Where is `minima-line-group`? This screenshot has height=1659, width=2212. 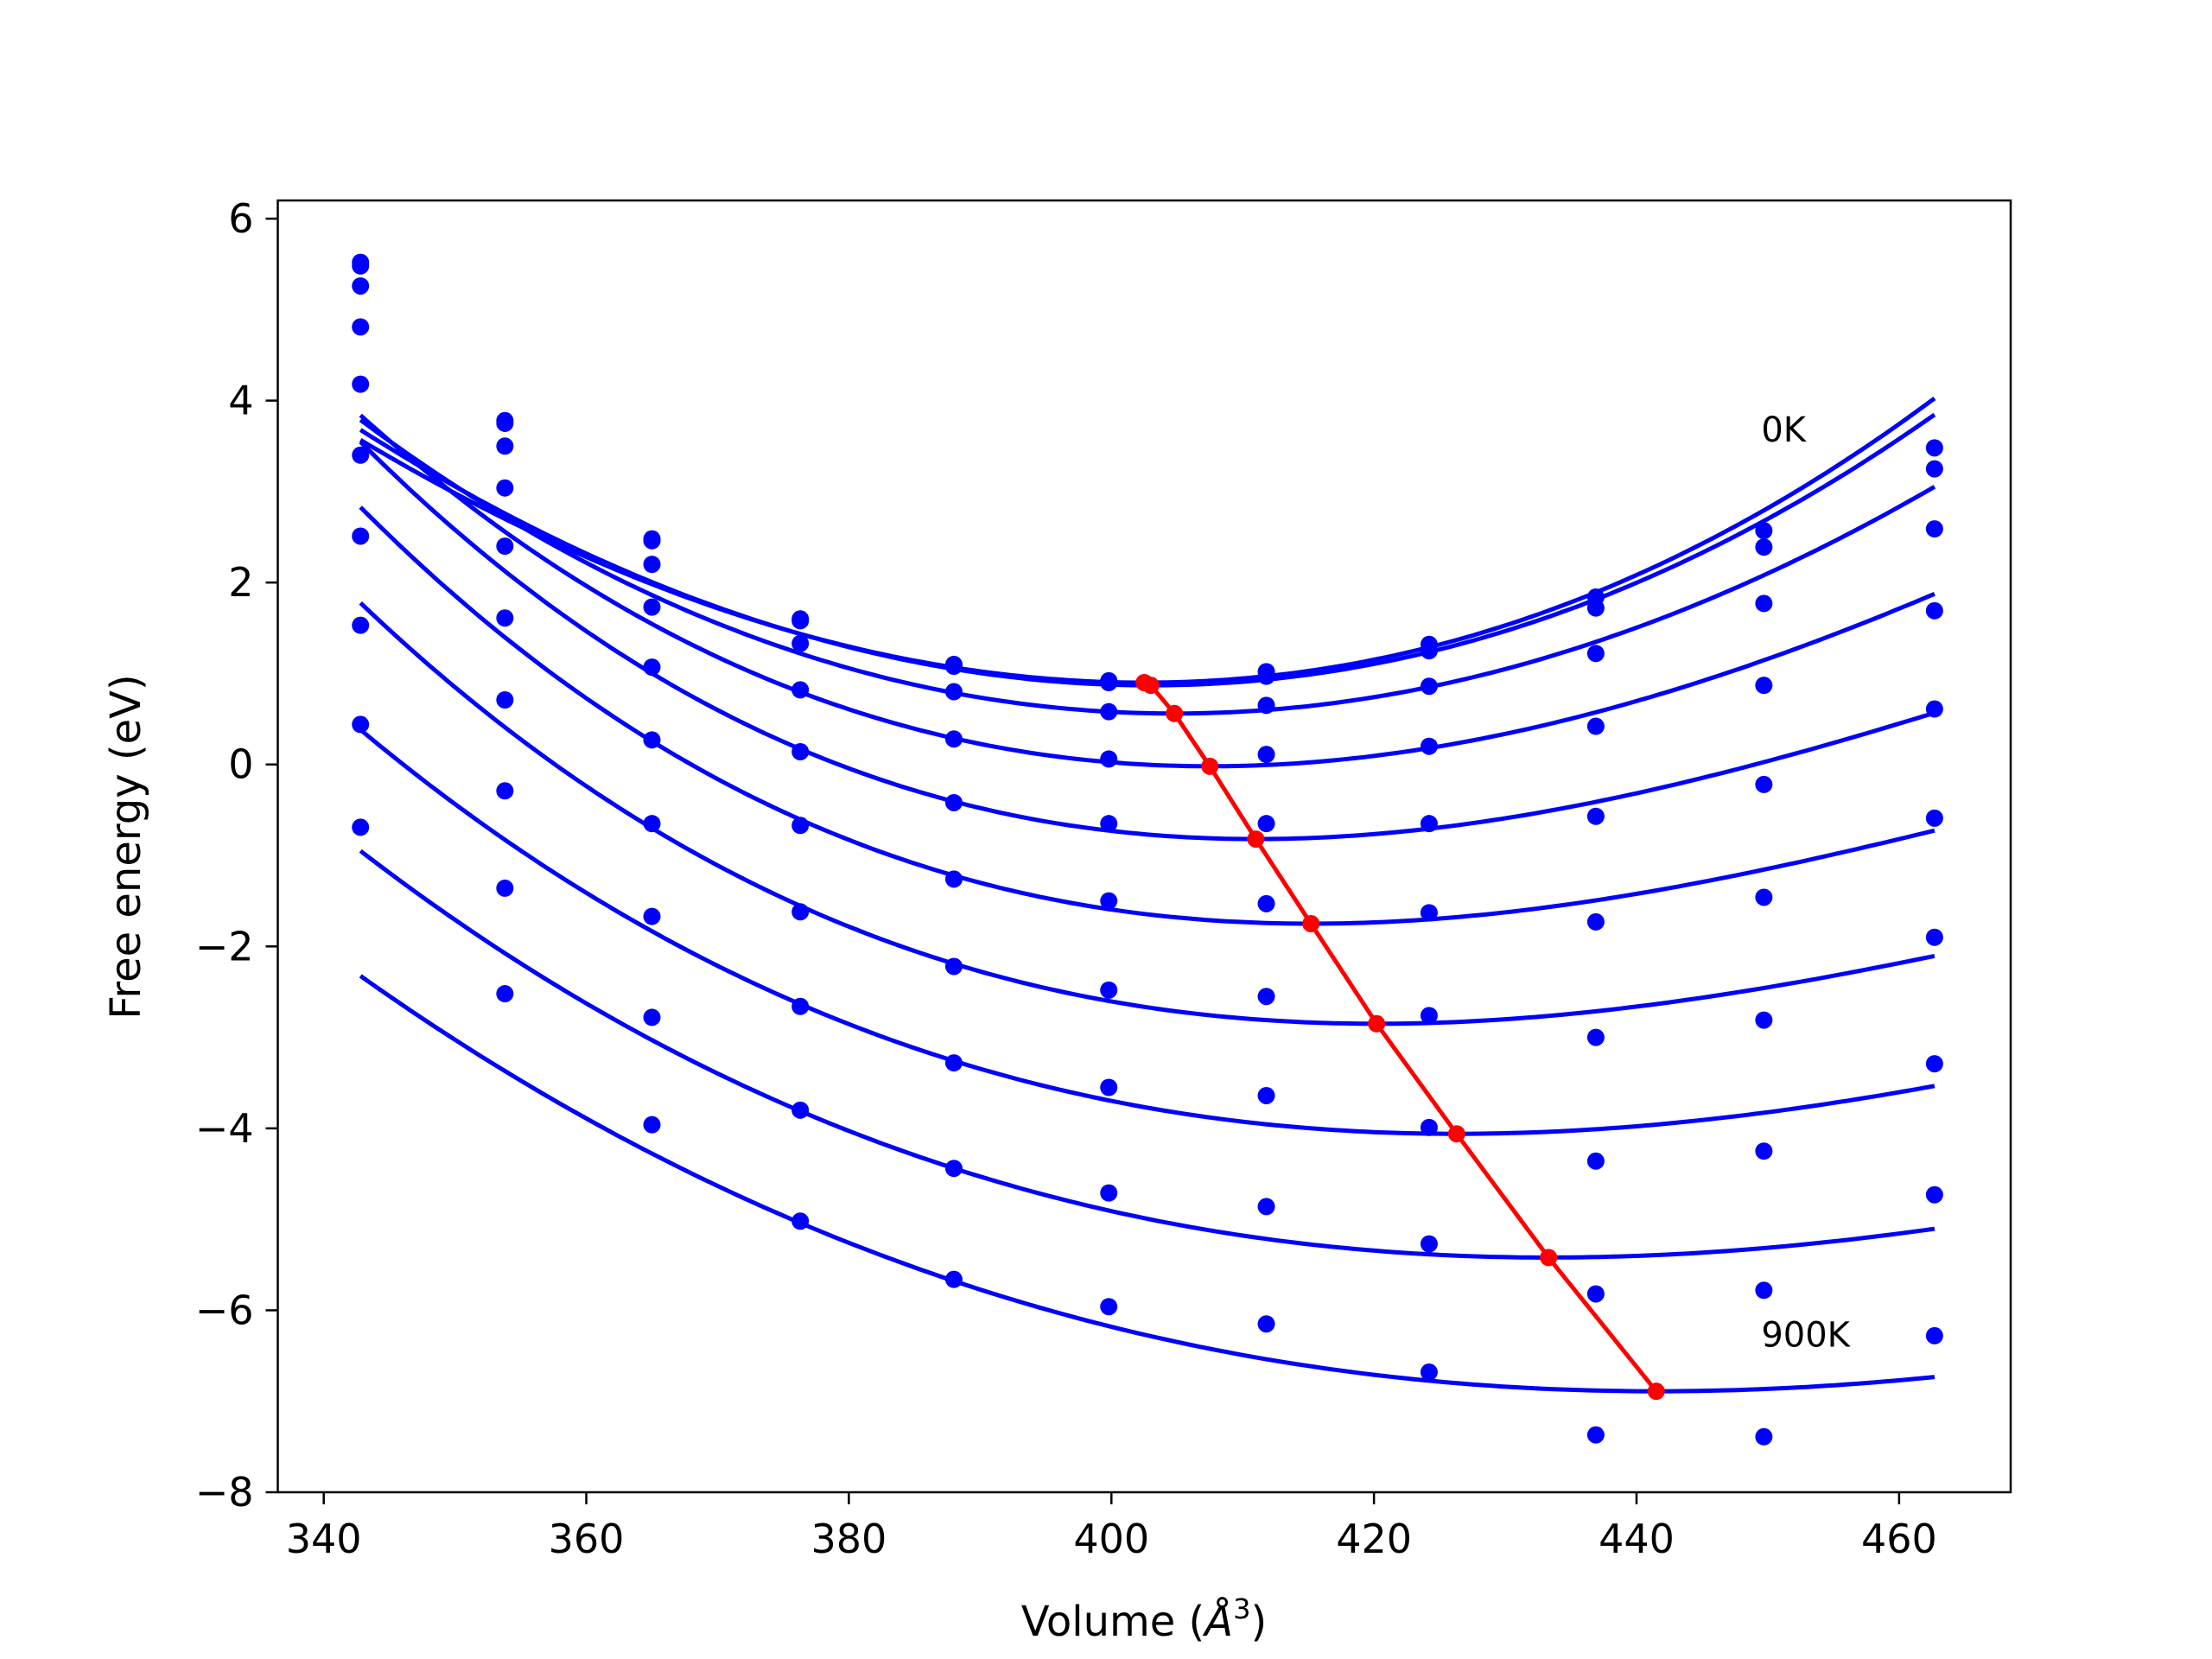 minima-line-group is located at coordinates (1400, 1037).